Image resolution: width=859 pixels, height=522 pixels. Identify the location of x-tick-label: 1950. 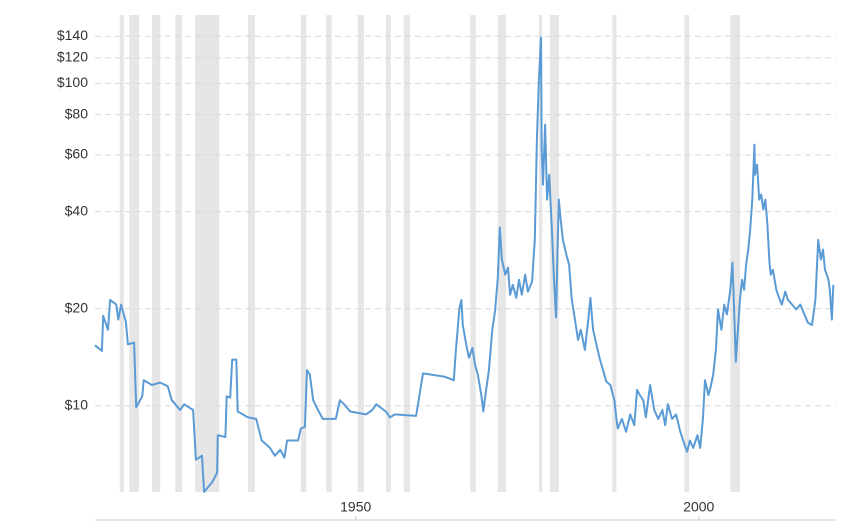
(355, 507).